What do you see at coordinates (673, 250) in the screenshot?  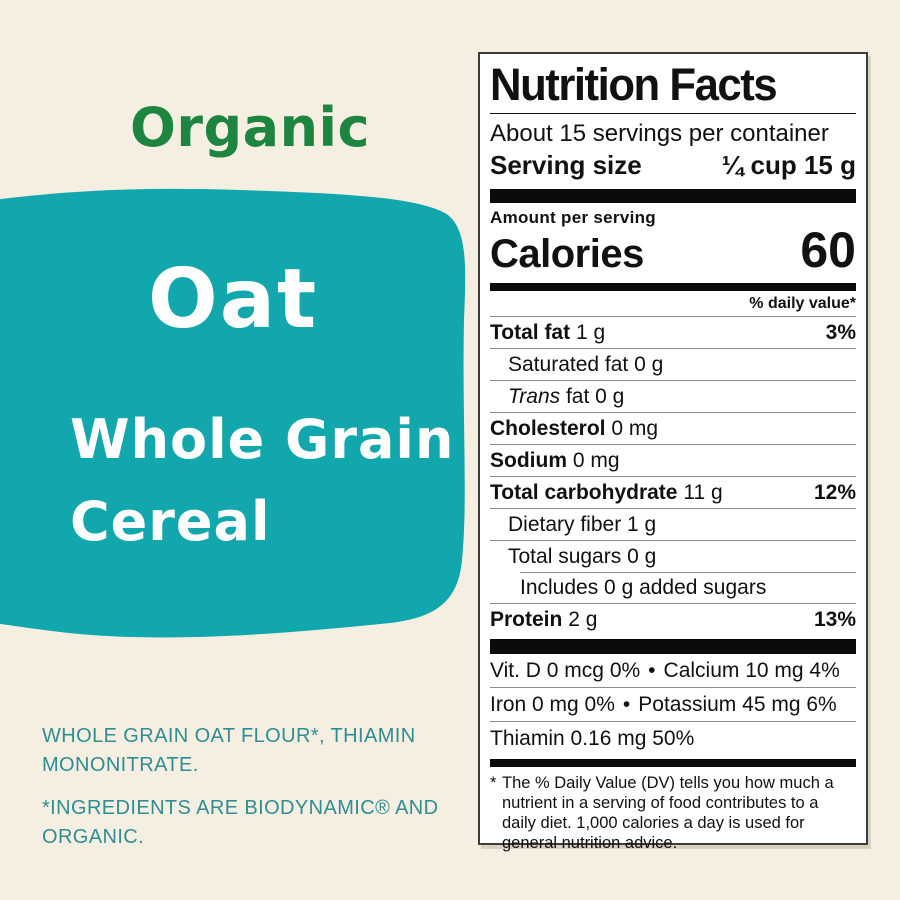 I see `calories-row: Calories 60` at bounding box center [673, 250].